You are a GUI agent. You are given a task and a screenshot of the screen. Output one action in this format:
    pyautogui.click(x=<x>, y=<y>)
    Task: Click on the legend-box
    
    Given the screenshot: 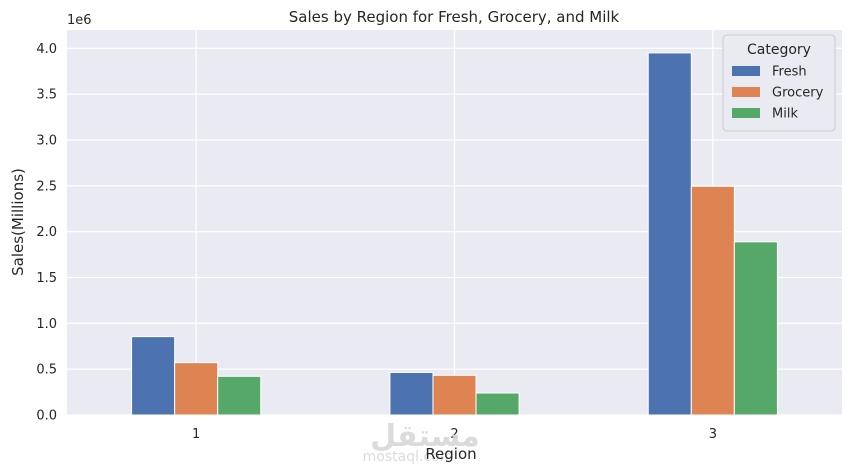 What is the action you would take?
    pyautogui.click(x=779, y=83)
    